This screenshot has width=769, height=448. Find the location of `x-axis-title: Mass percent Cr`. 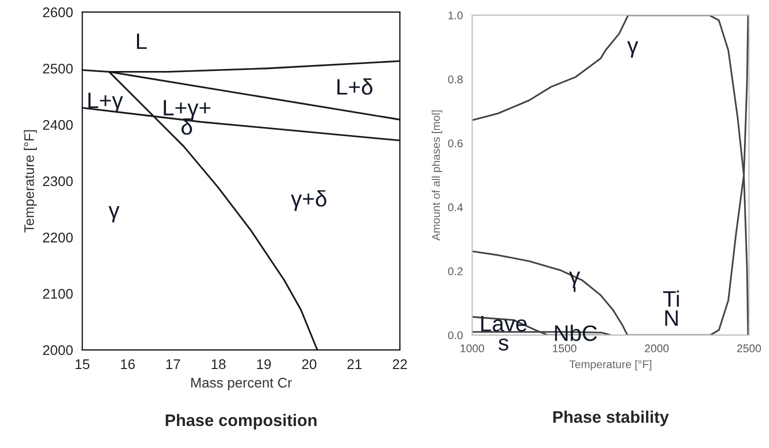

x-axis-title: Mass percent Cr is located at coordinates (241, 384).